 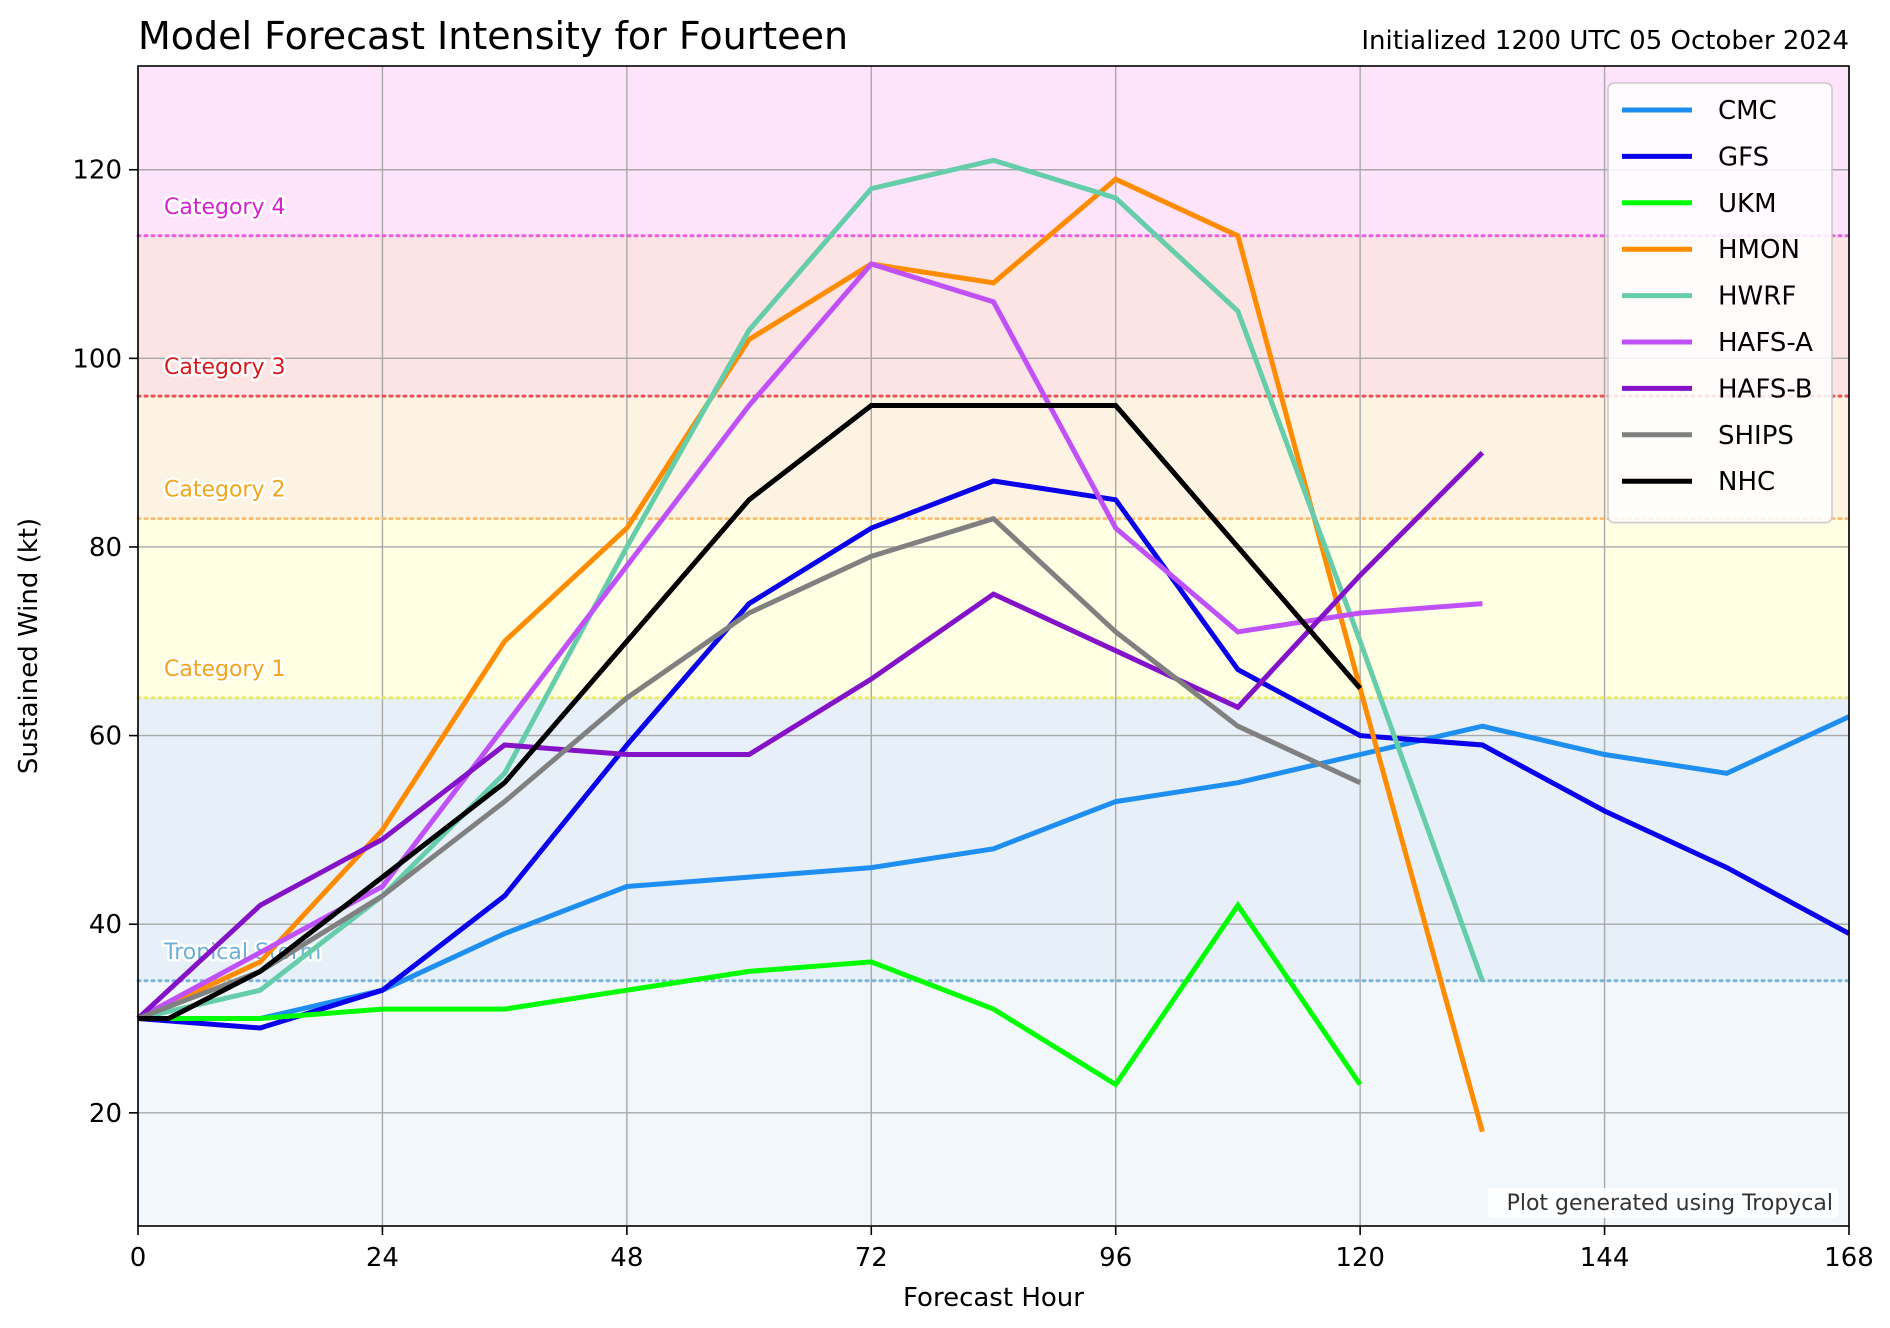 I want to click on x-axis-label: Forecast Hour, so click(x=993, y=1298).